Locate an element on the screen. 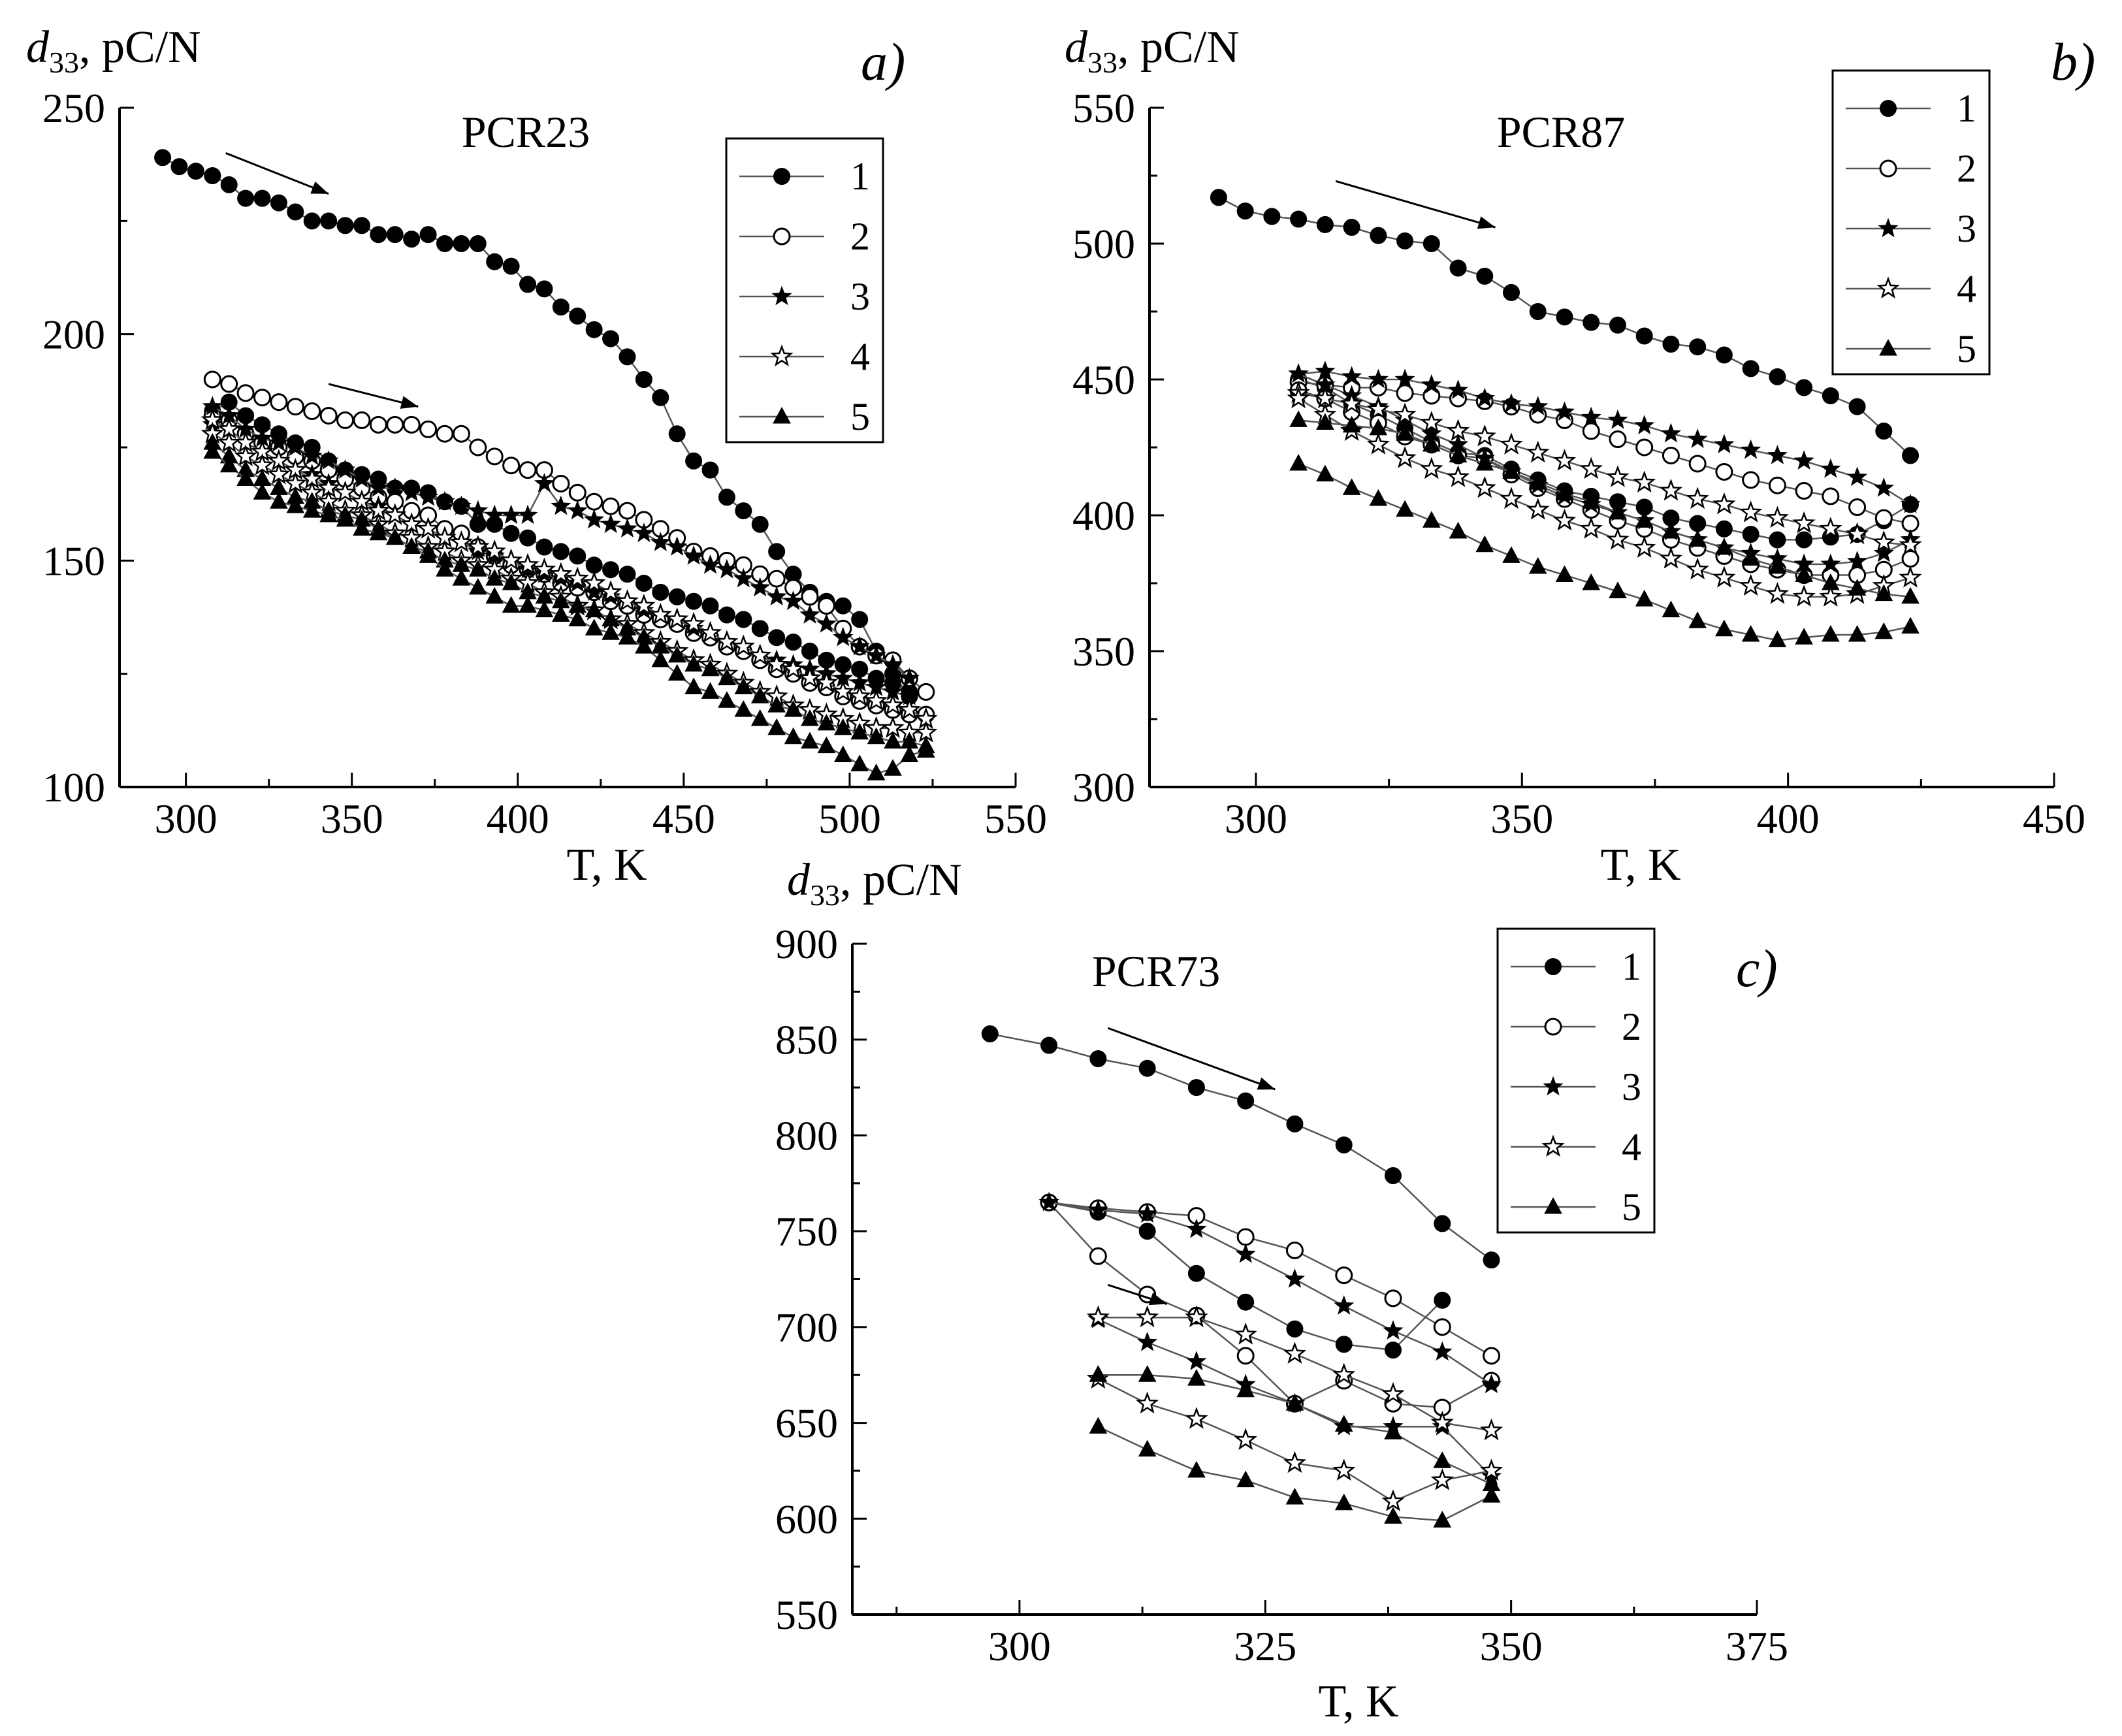 This screenshot has height=1736, width=2122. panel-c-y-tick-label: 600 is located at coordinates (806, 1519).